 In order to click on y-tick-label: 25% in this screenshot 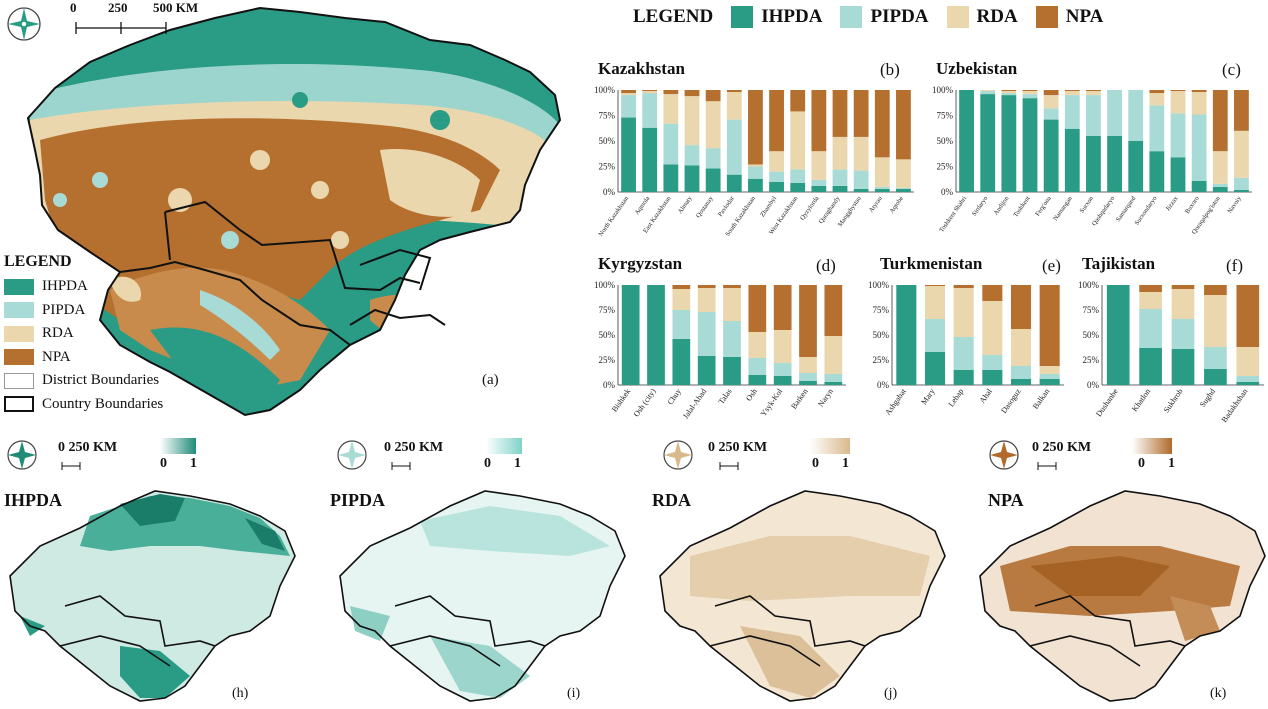, I will do `click(607, 167)`.